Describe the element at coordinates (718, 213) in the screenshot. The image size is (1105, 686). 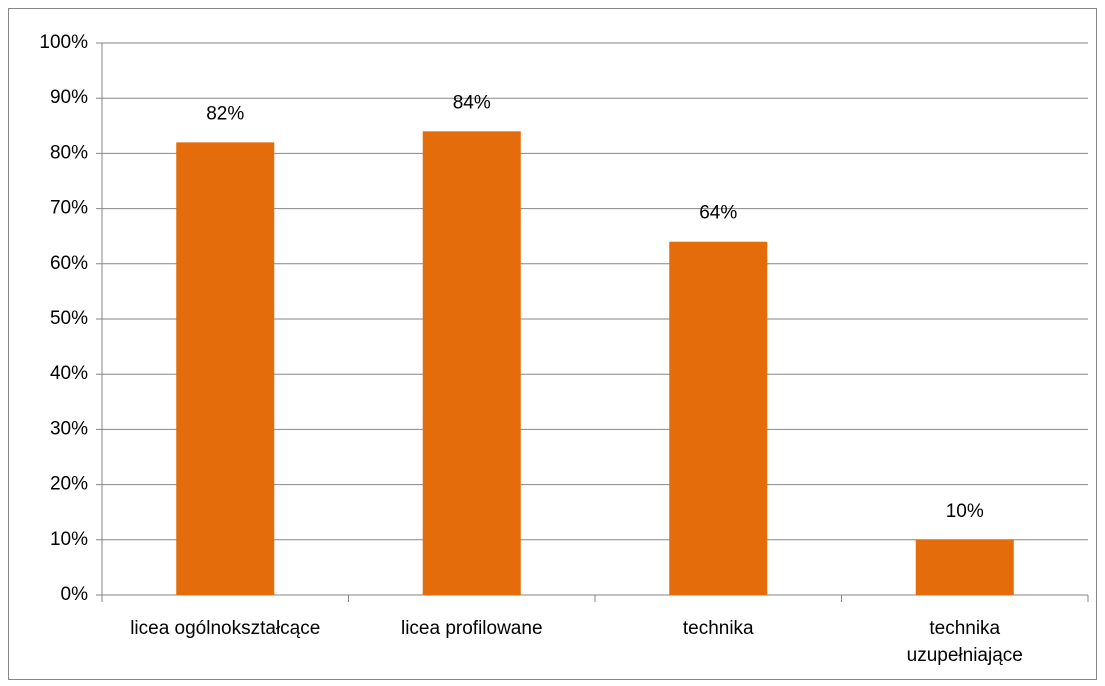
I see `data-label: 64%` at that location.